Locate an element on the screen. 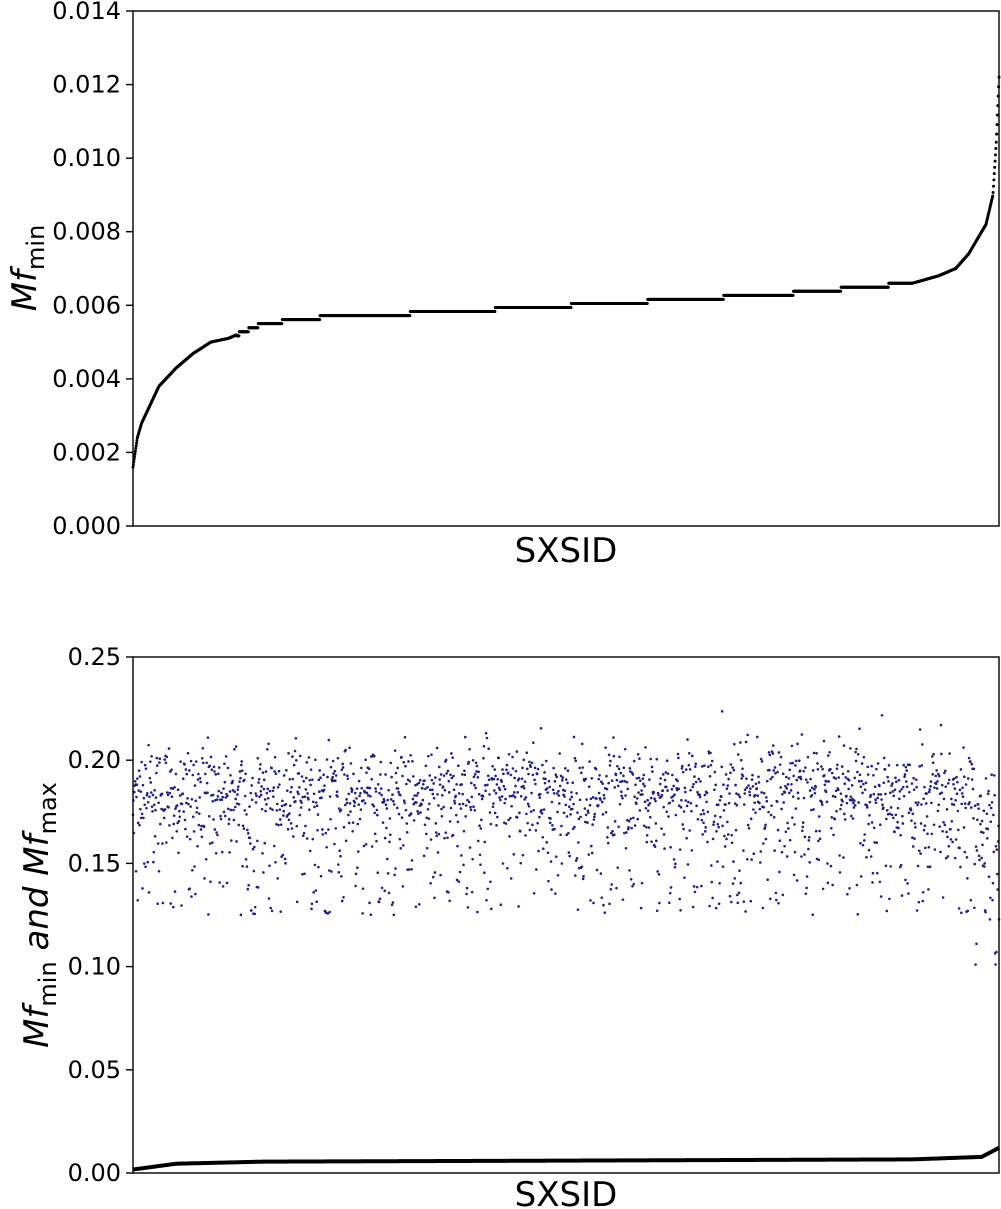 The width and height of the screenshot is (1001, 1209). mfmin-point is located at coordinates (320, 320).